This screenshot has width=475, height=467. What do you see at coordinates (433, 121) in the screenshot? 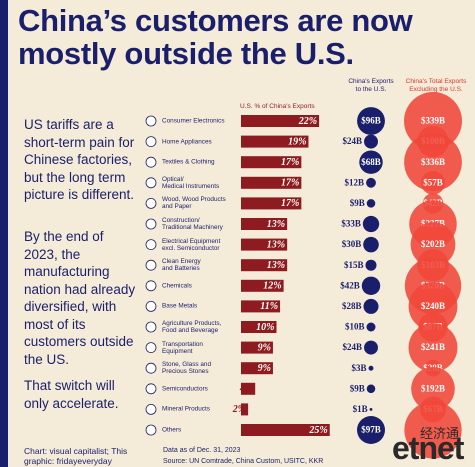
I see `bubble-label: $339B` at bounding box center [433, 121].